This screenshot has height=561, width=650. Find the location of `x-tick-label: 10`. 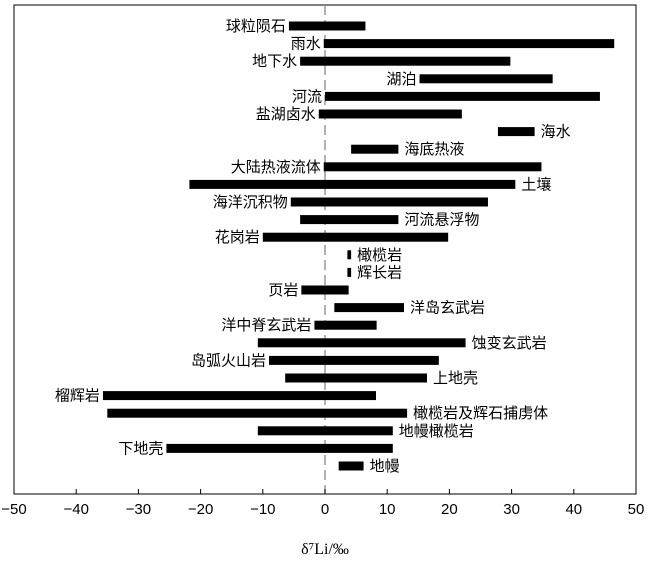

x-tick-label: 10 is located at coordinates (387, 509).